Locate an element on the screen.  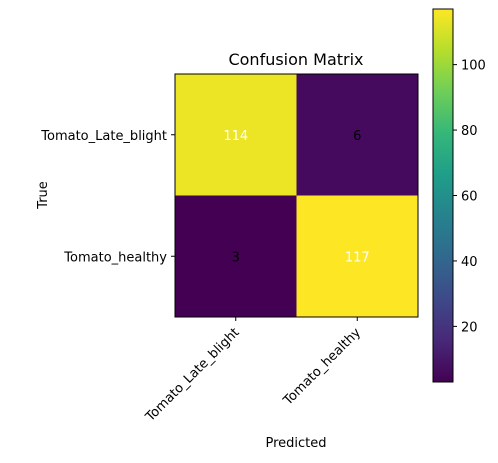
y-axis: Tomato_Late_blight Tomato_healthy is located at coordinates (107, 197).